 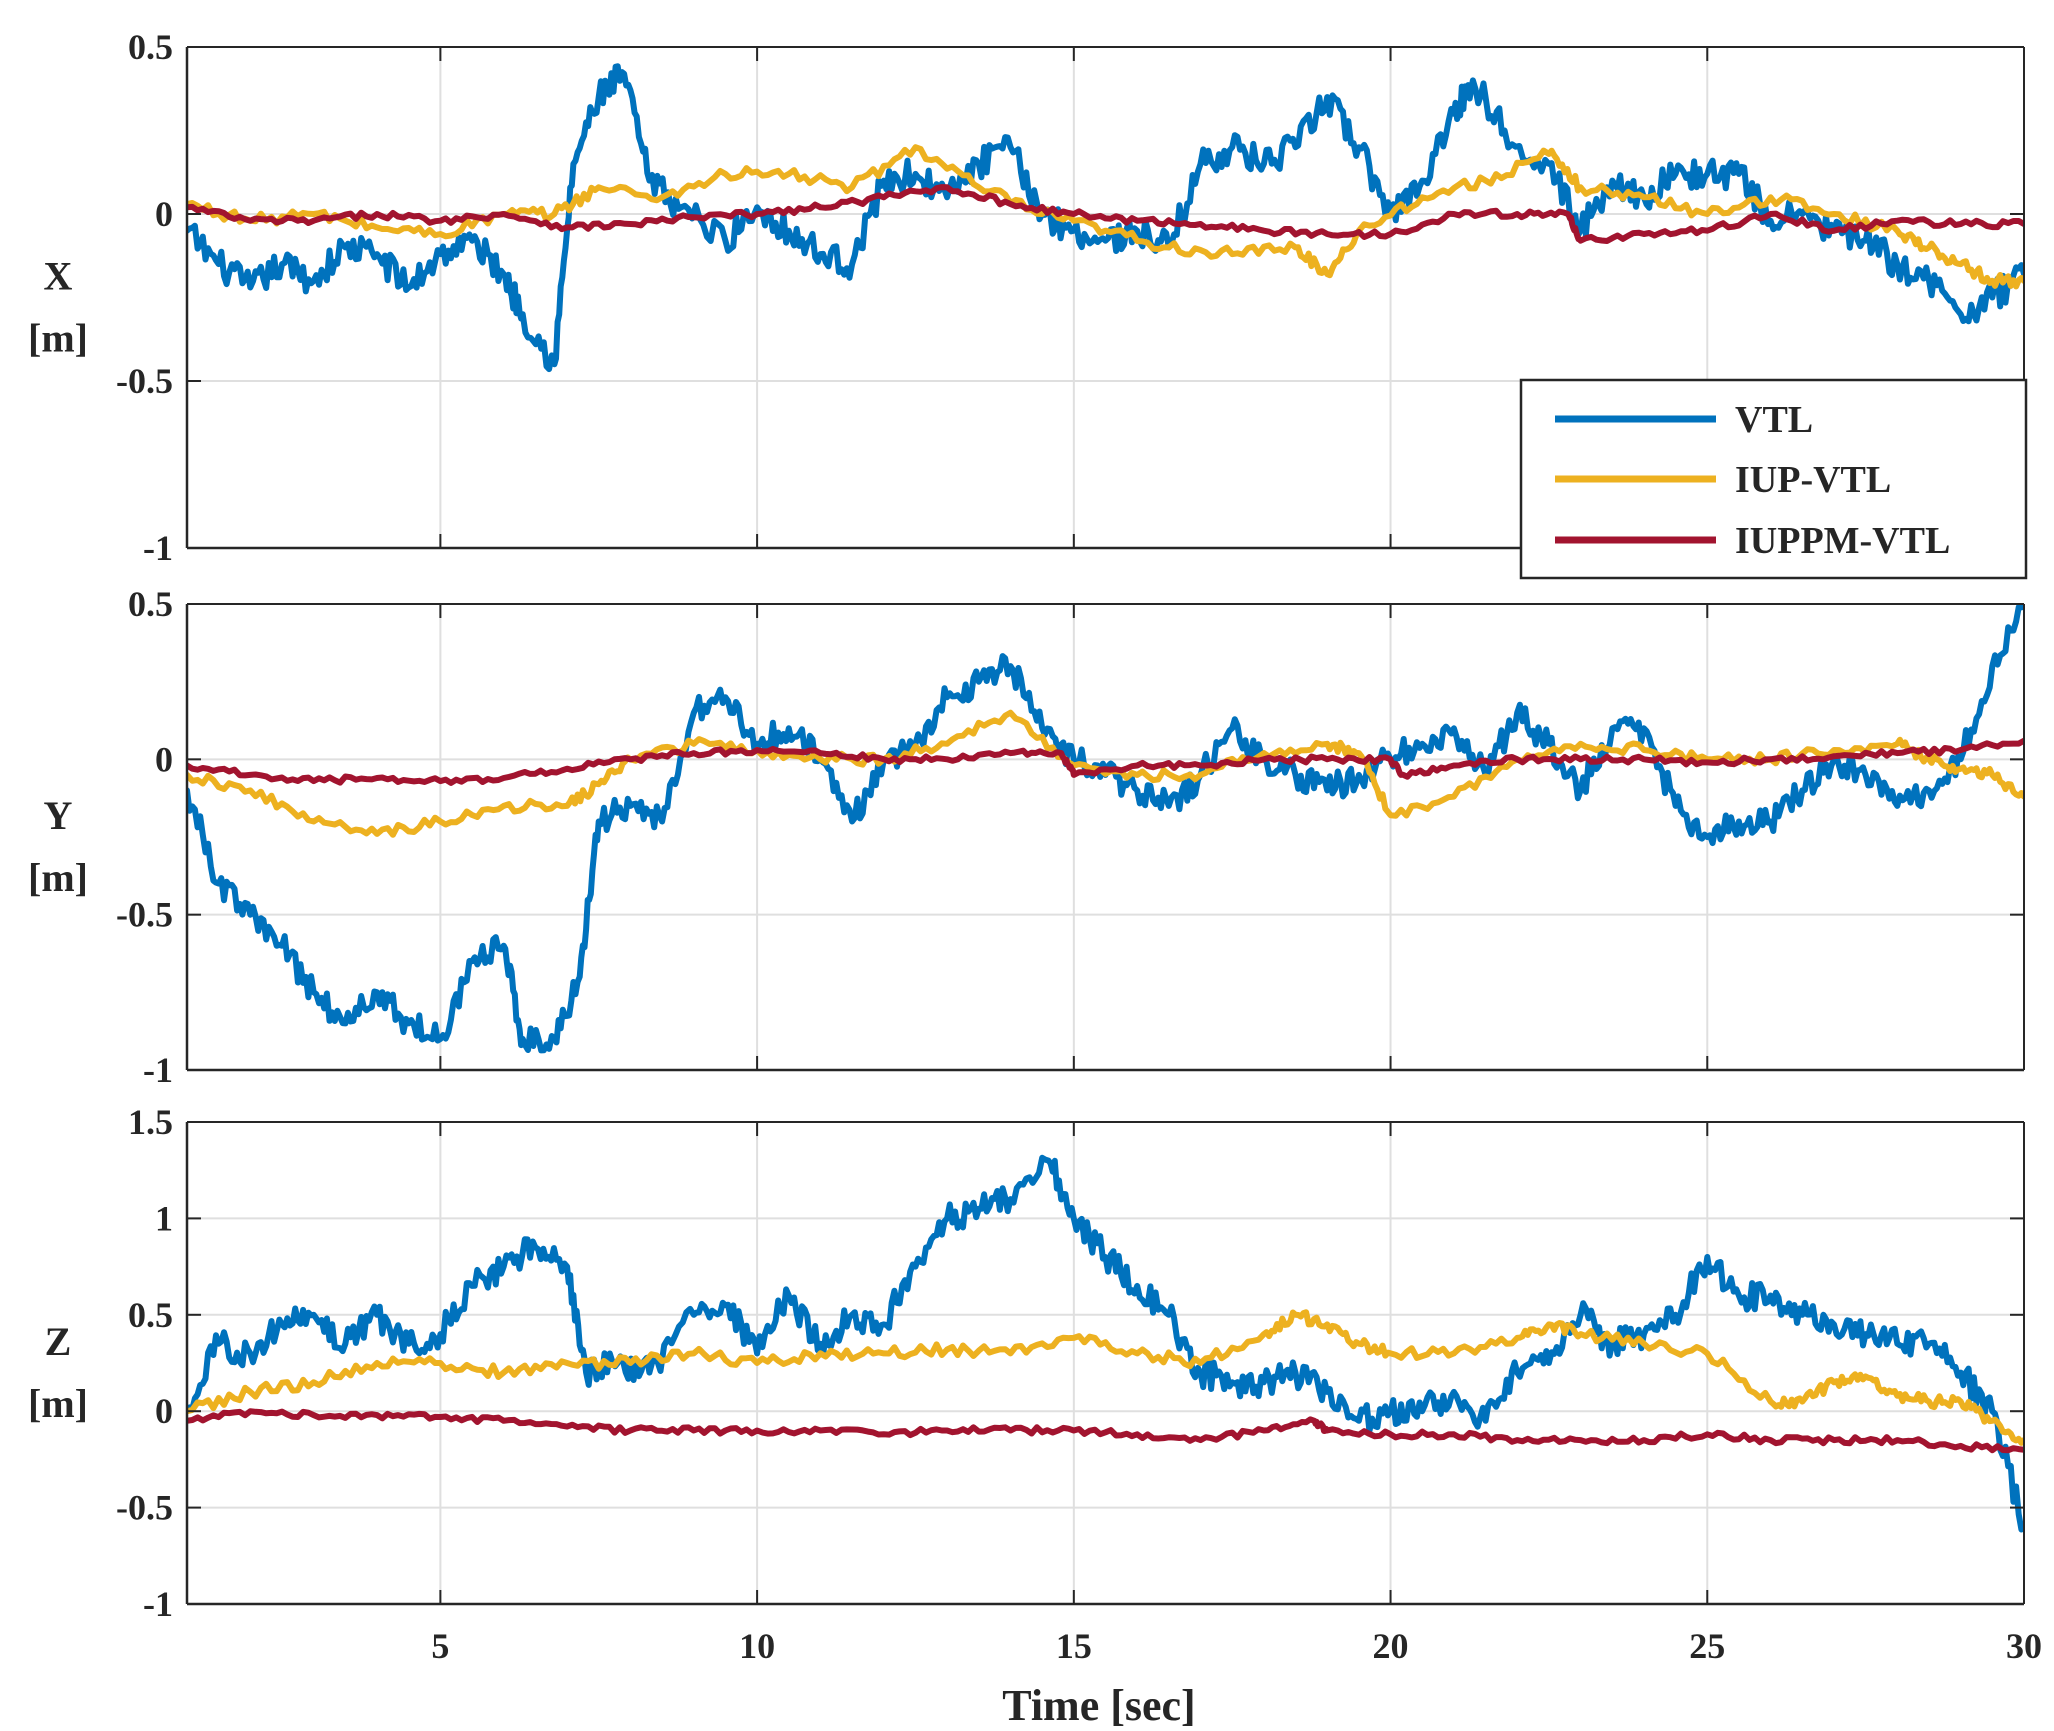 What do you see at coordinates (58, 338) in the screenshot?
I see `y-axis-unit-x: [m]` at bounding box center [58, 338].